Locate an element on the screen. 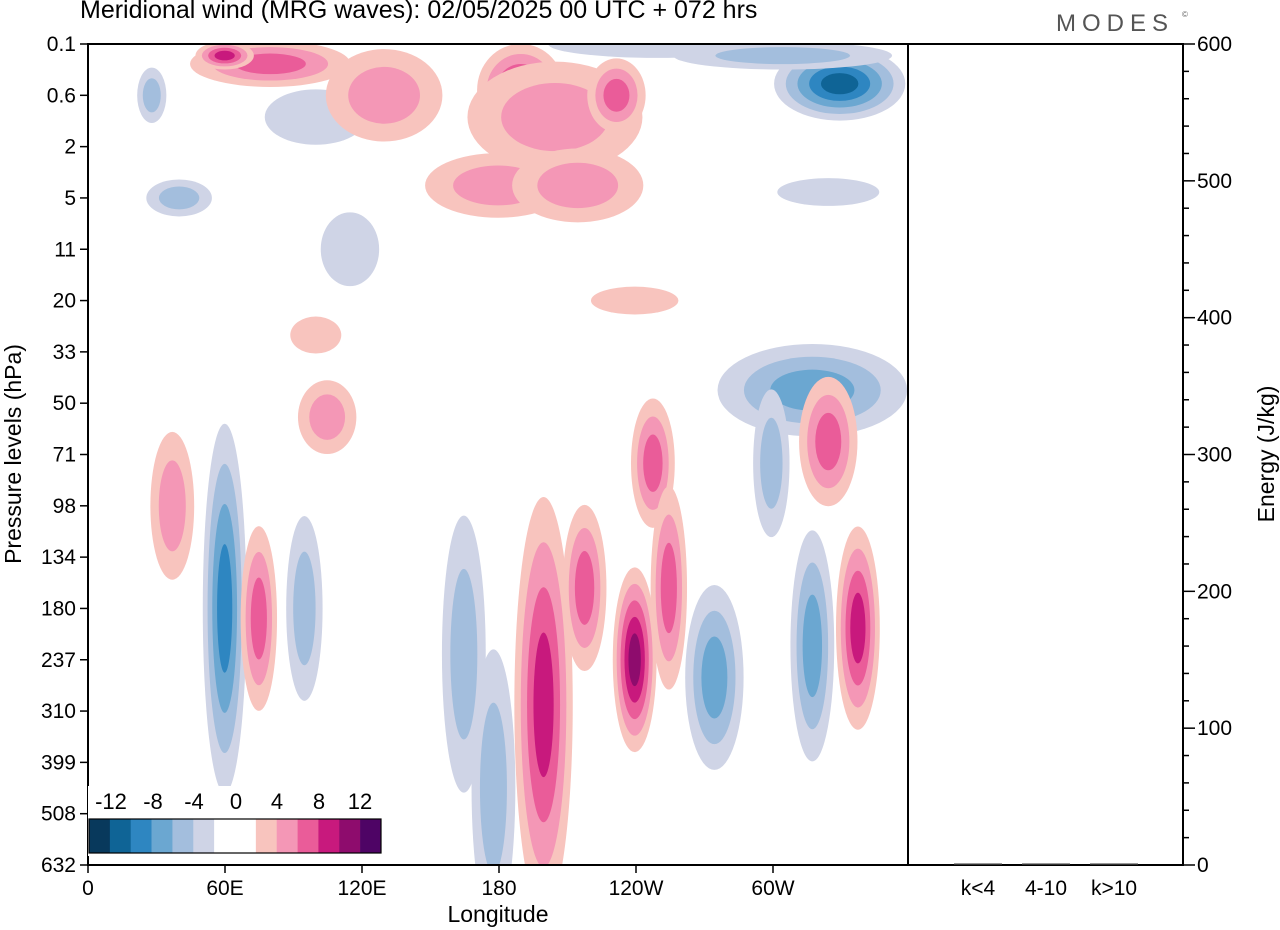 This screenshot has height=930, width=1280. y-tick-label: 50 is located at coordinates (64, 403).